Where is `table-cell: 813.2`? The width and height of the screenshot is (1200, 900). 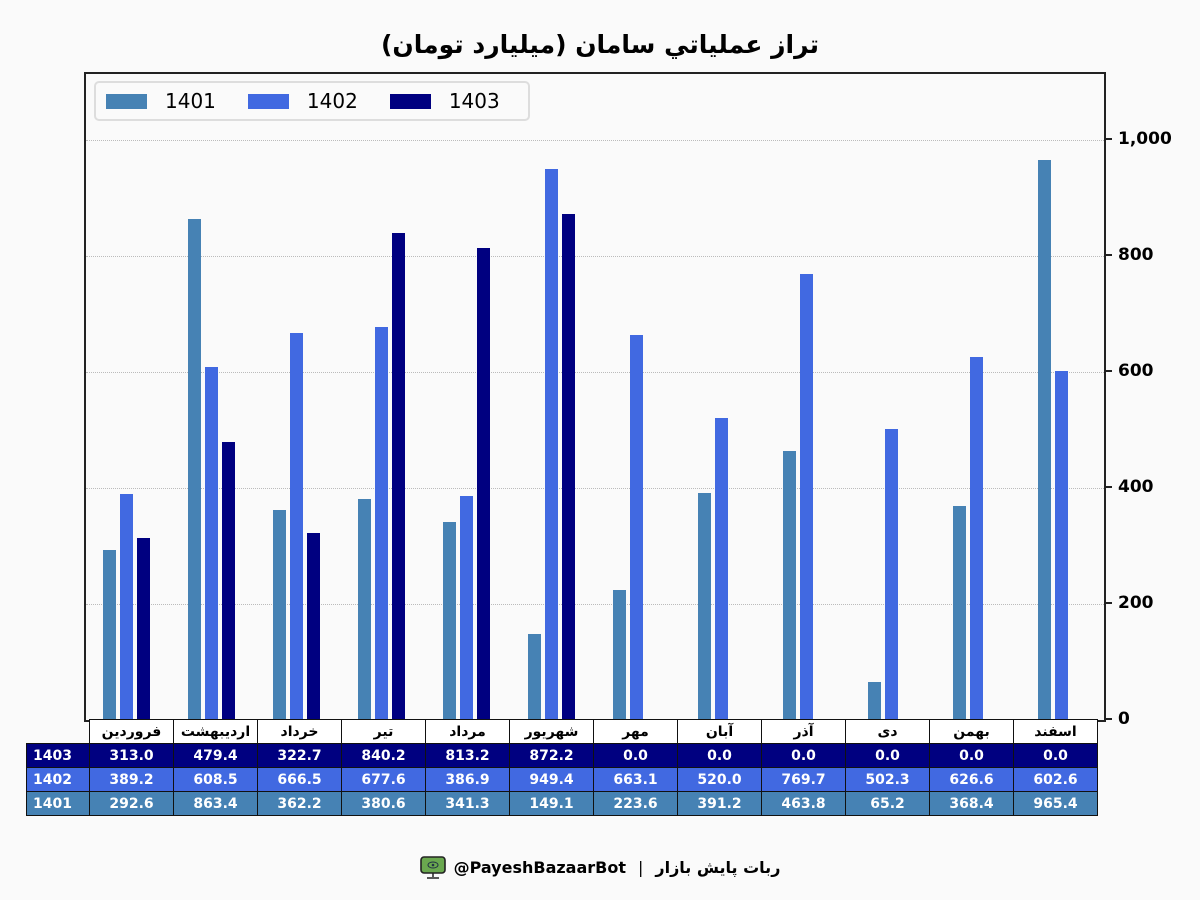
table-cell: 813.2 is located at coordinates (467, 755).